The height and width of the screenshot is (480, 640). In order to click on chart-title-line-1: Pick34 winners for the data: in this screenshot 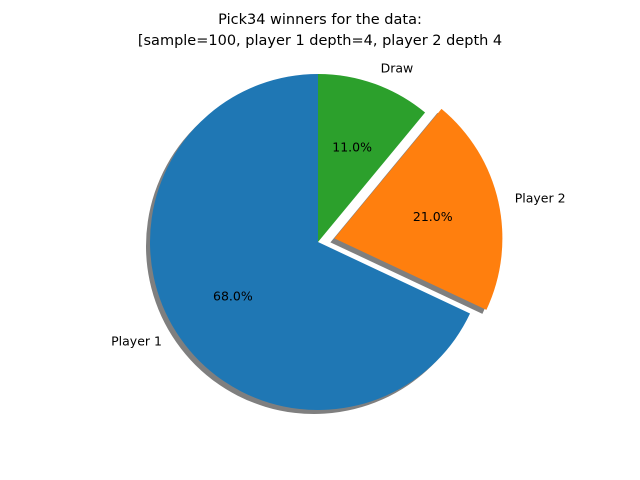, I will do `click(320, 20)`.